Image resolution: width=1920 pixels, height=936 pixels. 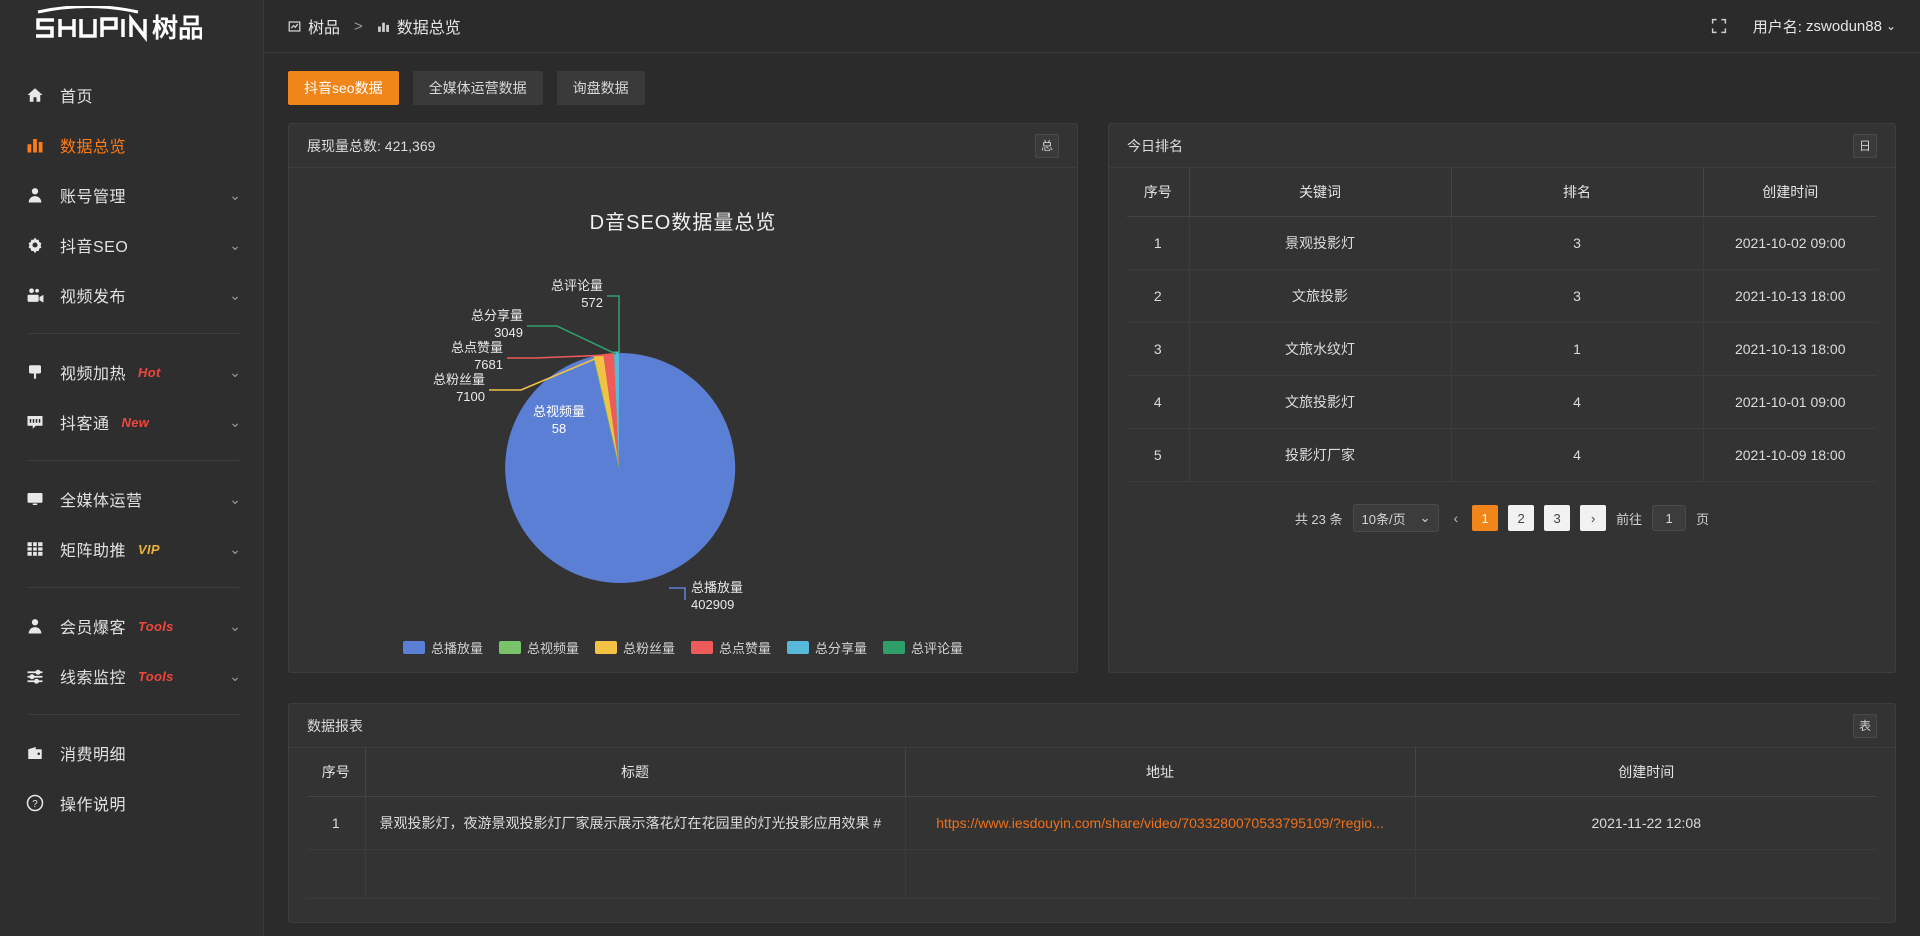 What do you see at coordinates (1158, 349) in the screenshot?
I see `cell-index: 3` at bounding box center [1158, 349].